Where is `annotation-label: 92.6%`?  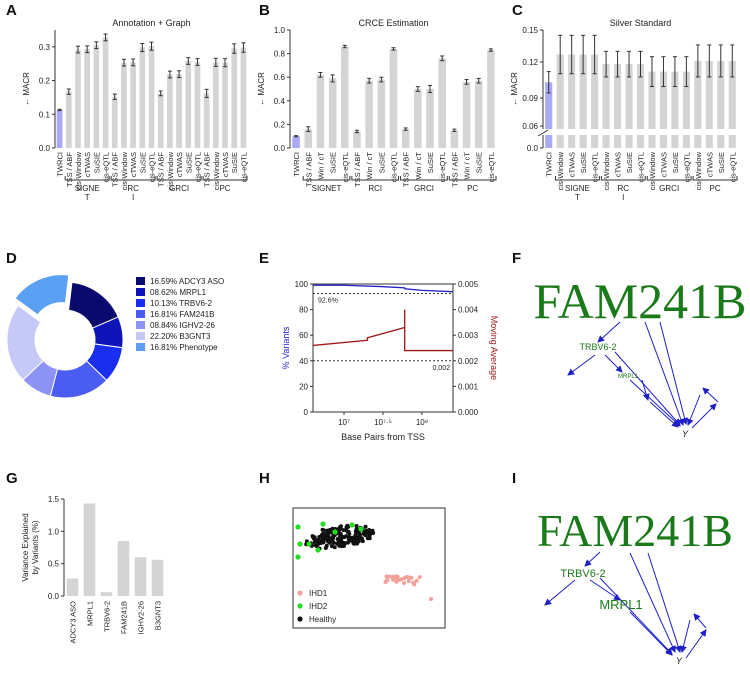 annotation-label: 92.6% is located at coordinates (328, 300).